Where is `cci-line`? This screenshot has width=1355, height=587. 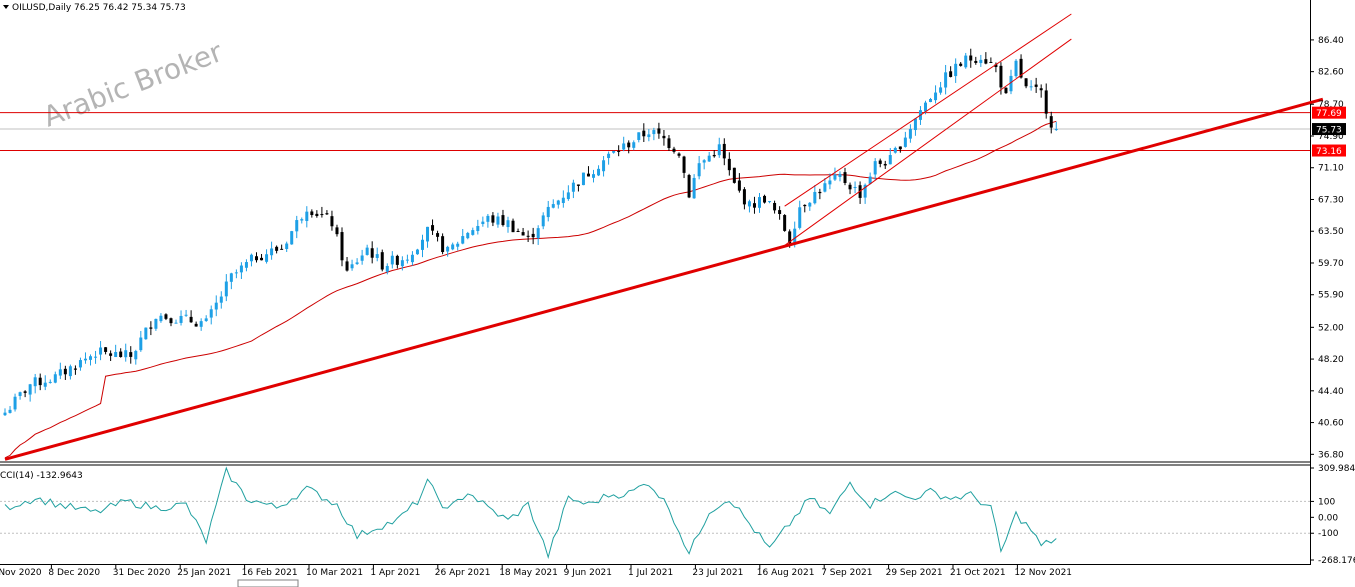 cci-line is located at coordinates (530, 513).